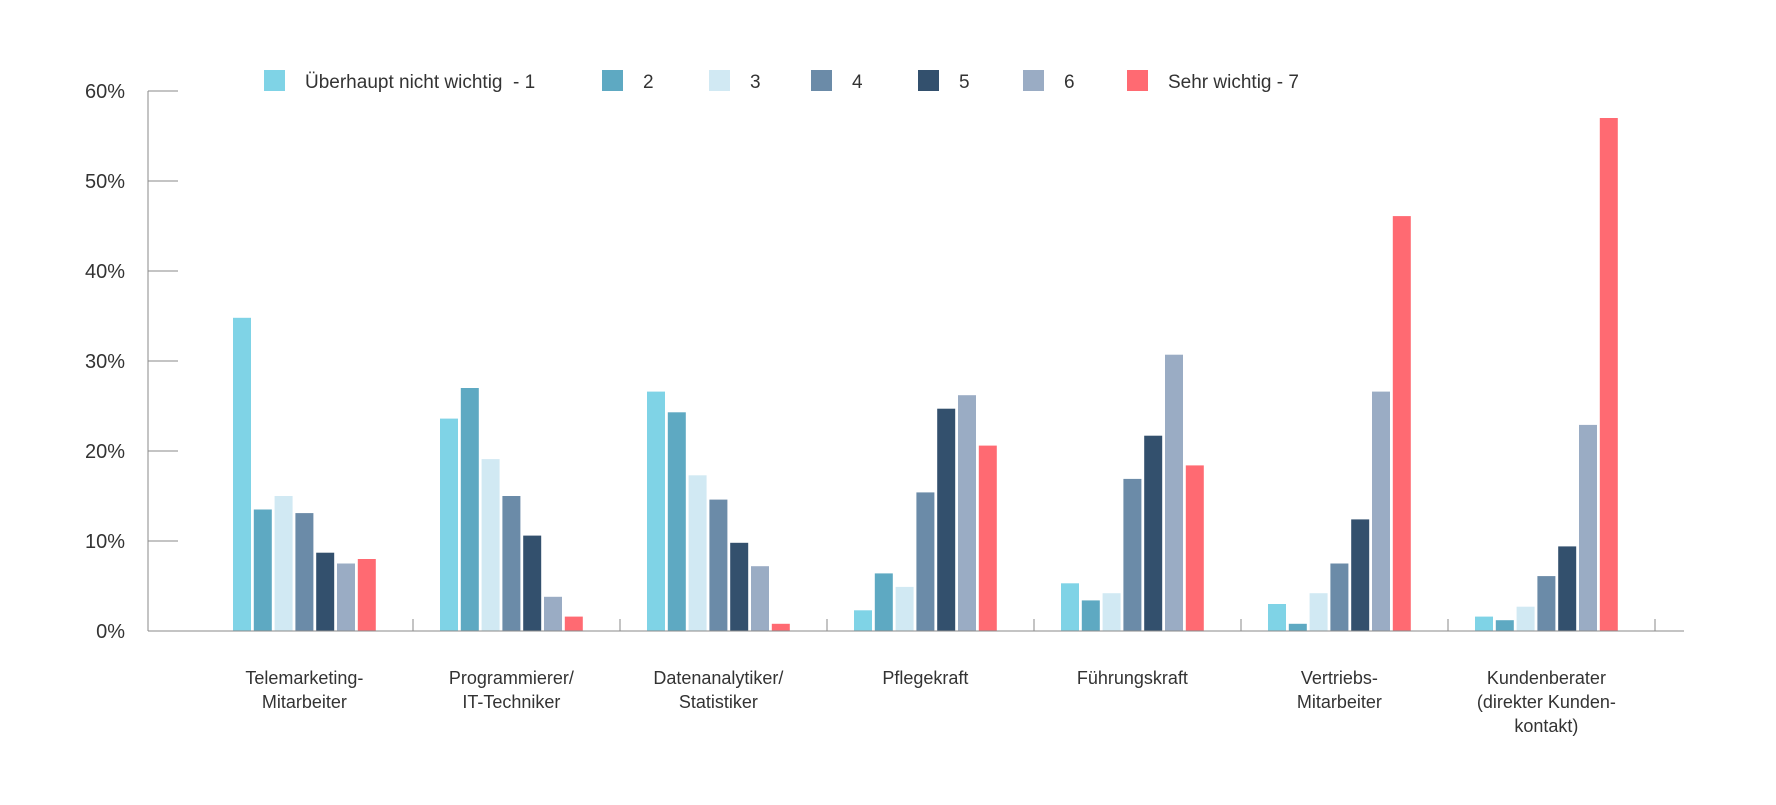  What do you see at coordinates (755, 82) in the screenshot?
I see `legend-label: 3` at bounding box center [755, 82].